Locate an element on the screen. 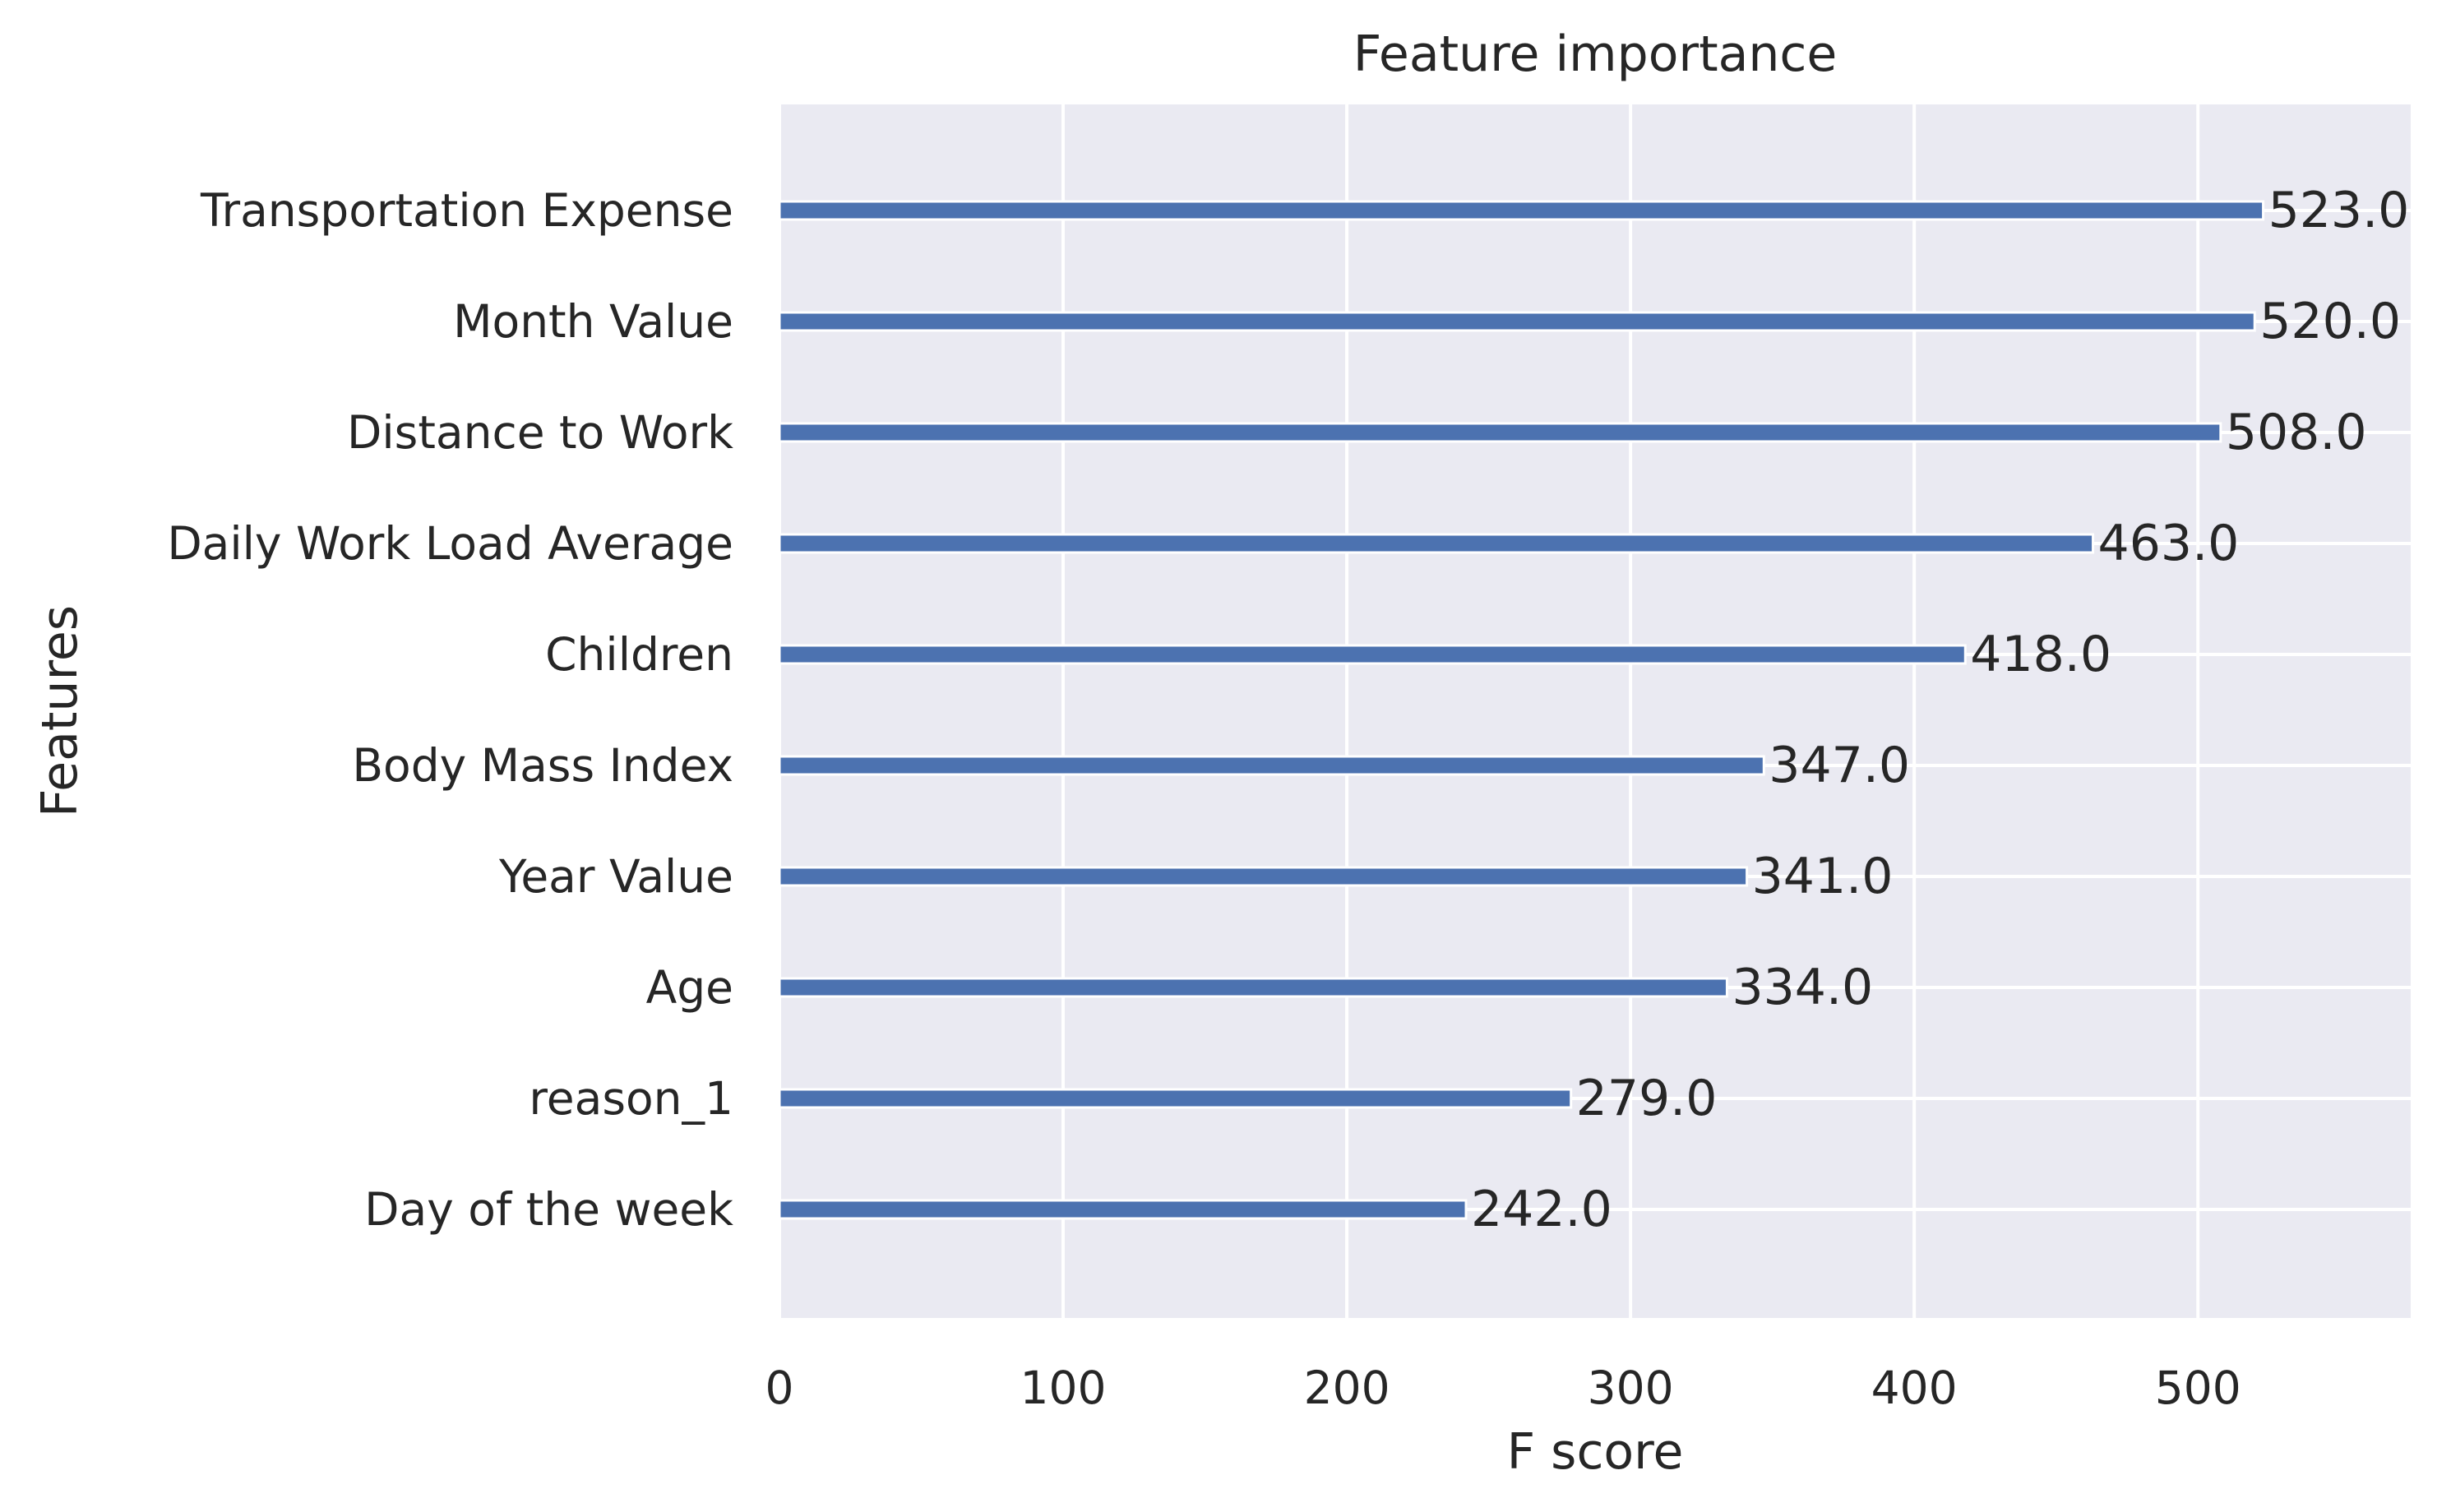 Image resolution: width=2451 pixels, height=1512 pixels. y-tick-label: reason_1 is located at coordinates (631, 1098).